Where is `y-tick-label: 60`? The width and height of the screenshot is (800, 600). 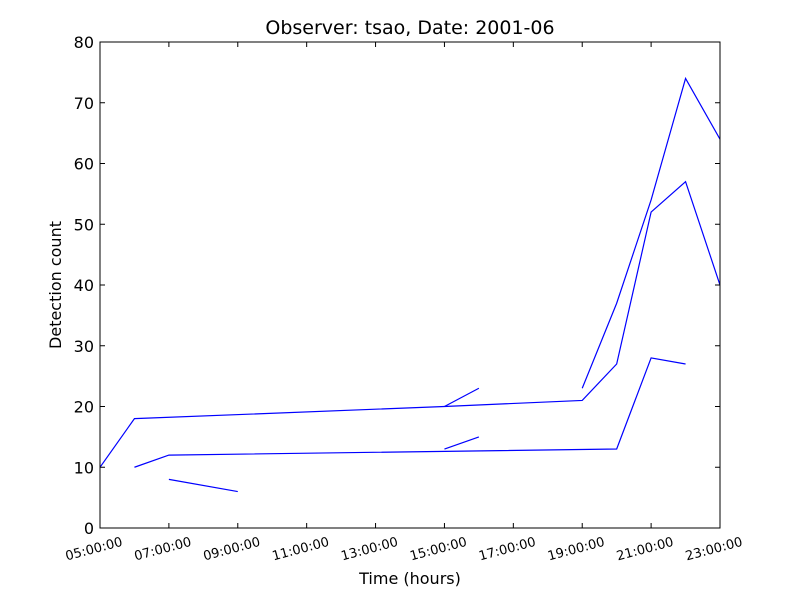
y-tick-label: 60 is located at coordinates (84, 164).